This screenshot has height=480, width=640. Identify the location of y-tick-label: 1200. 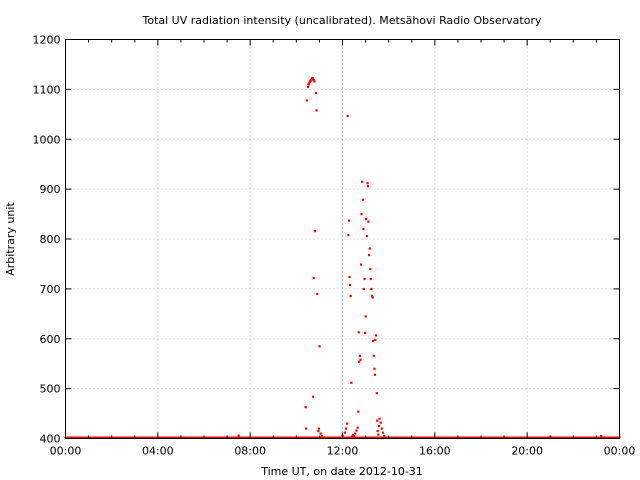
(47, 40).